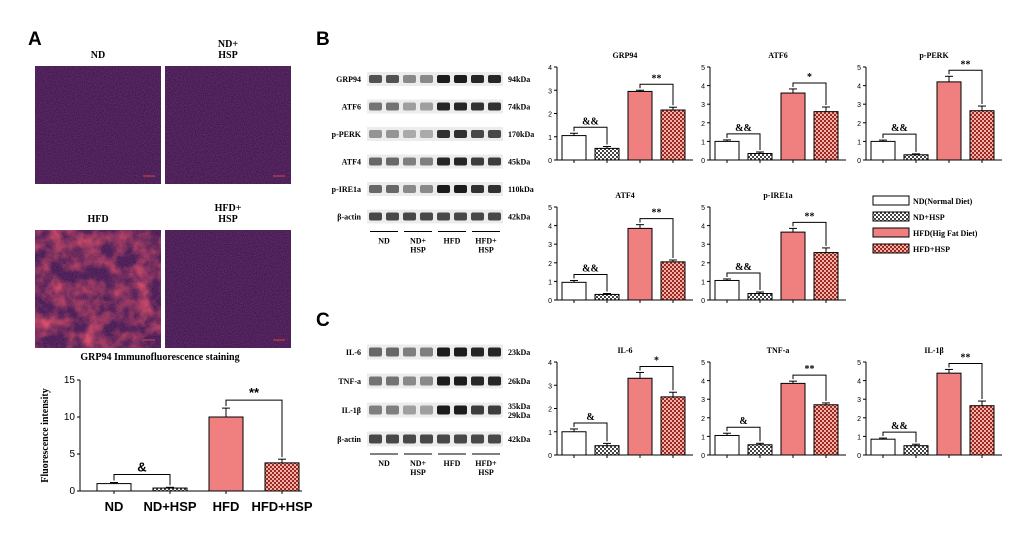  Describe the element at coordinates (826, 430) in the screenshot. I see `bar-hfd-plus-hsp` at that location.